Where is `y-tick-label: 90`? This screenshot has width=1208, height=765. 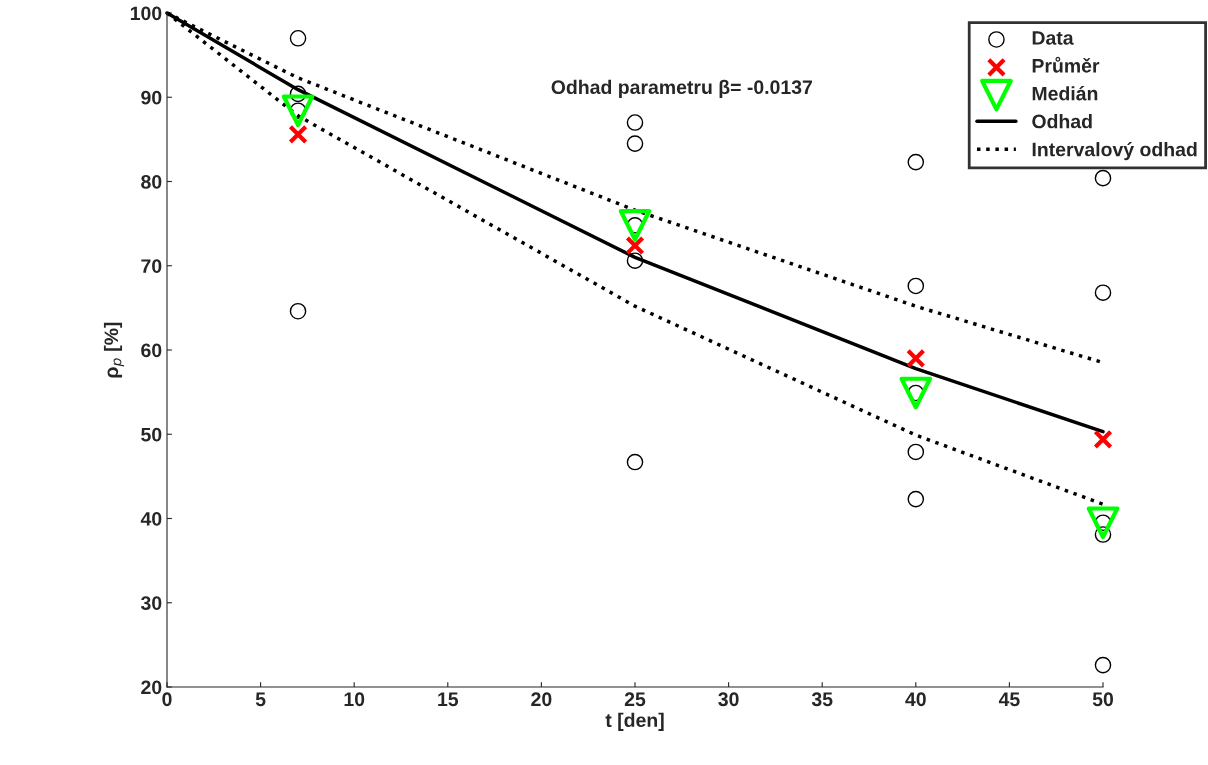
y-tick-label: 90 is located at coordinates (151, 97).